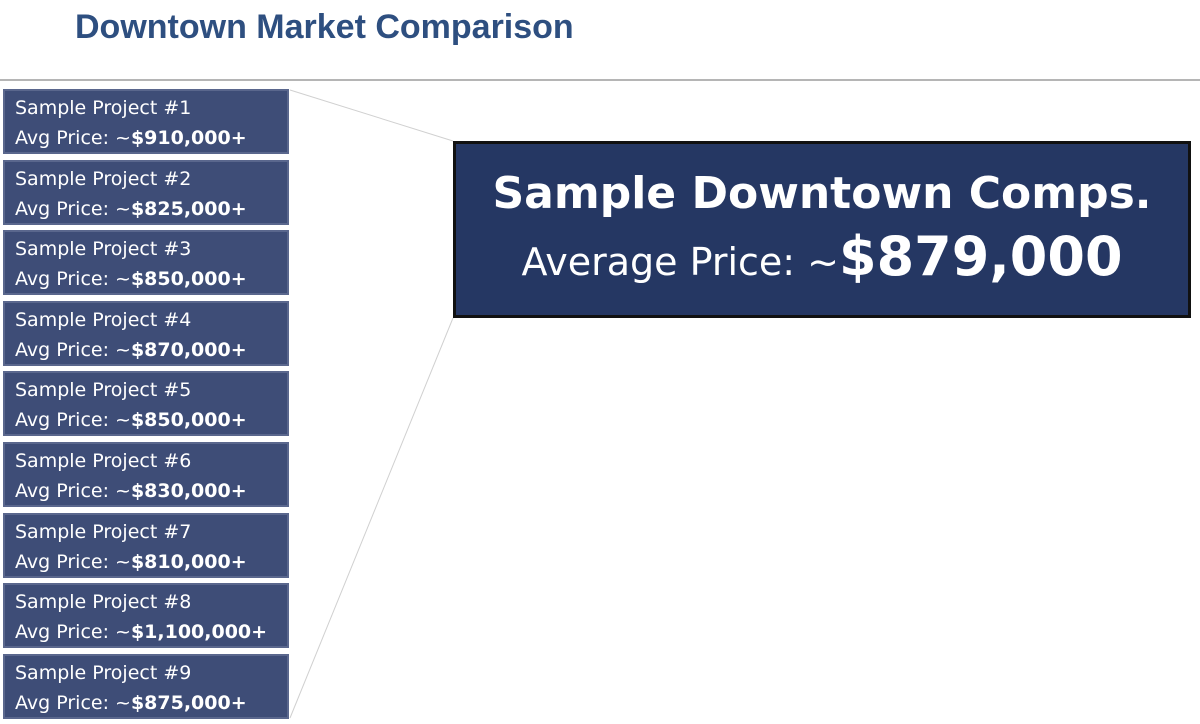 This screenshot has width=1200, height=724. Describe the element at coordinates (981, 256) in the screenshot. I see `summary-price: $879,000` at that location.